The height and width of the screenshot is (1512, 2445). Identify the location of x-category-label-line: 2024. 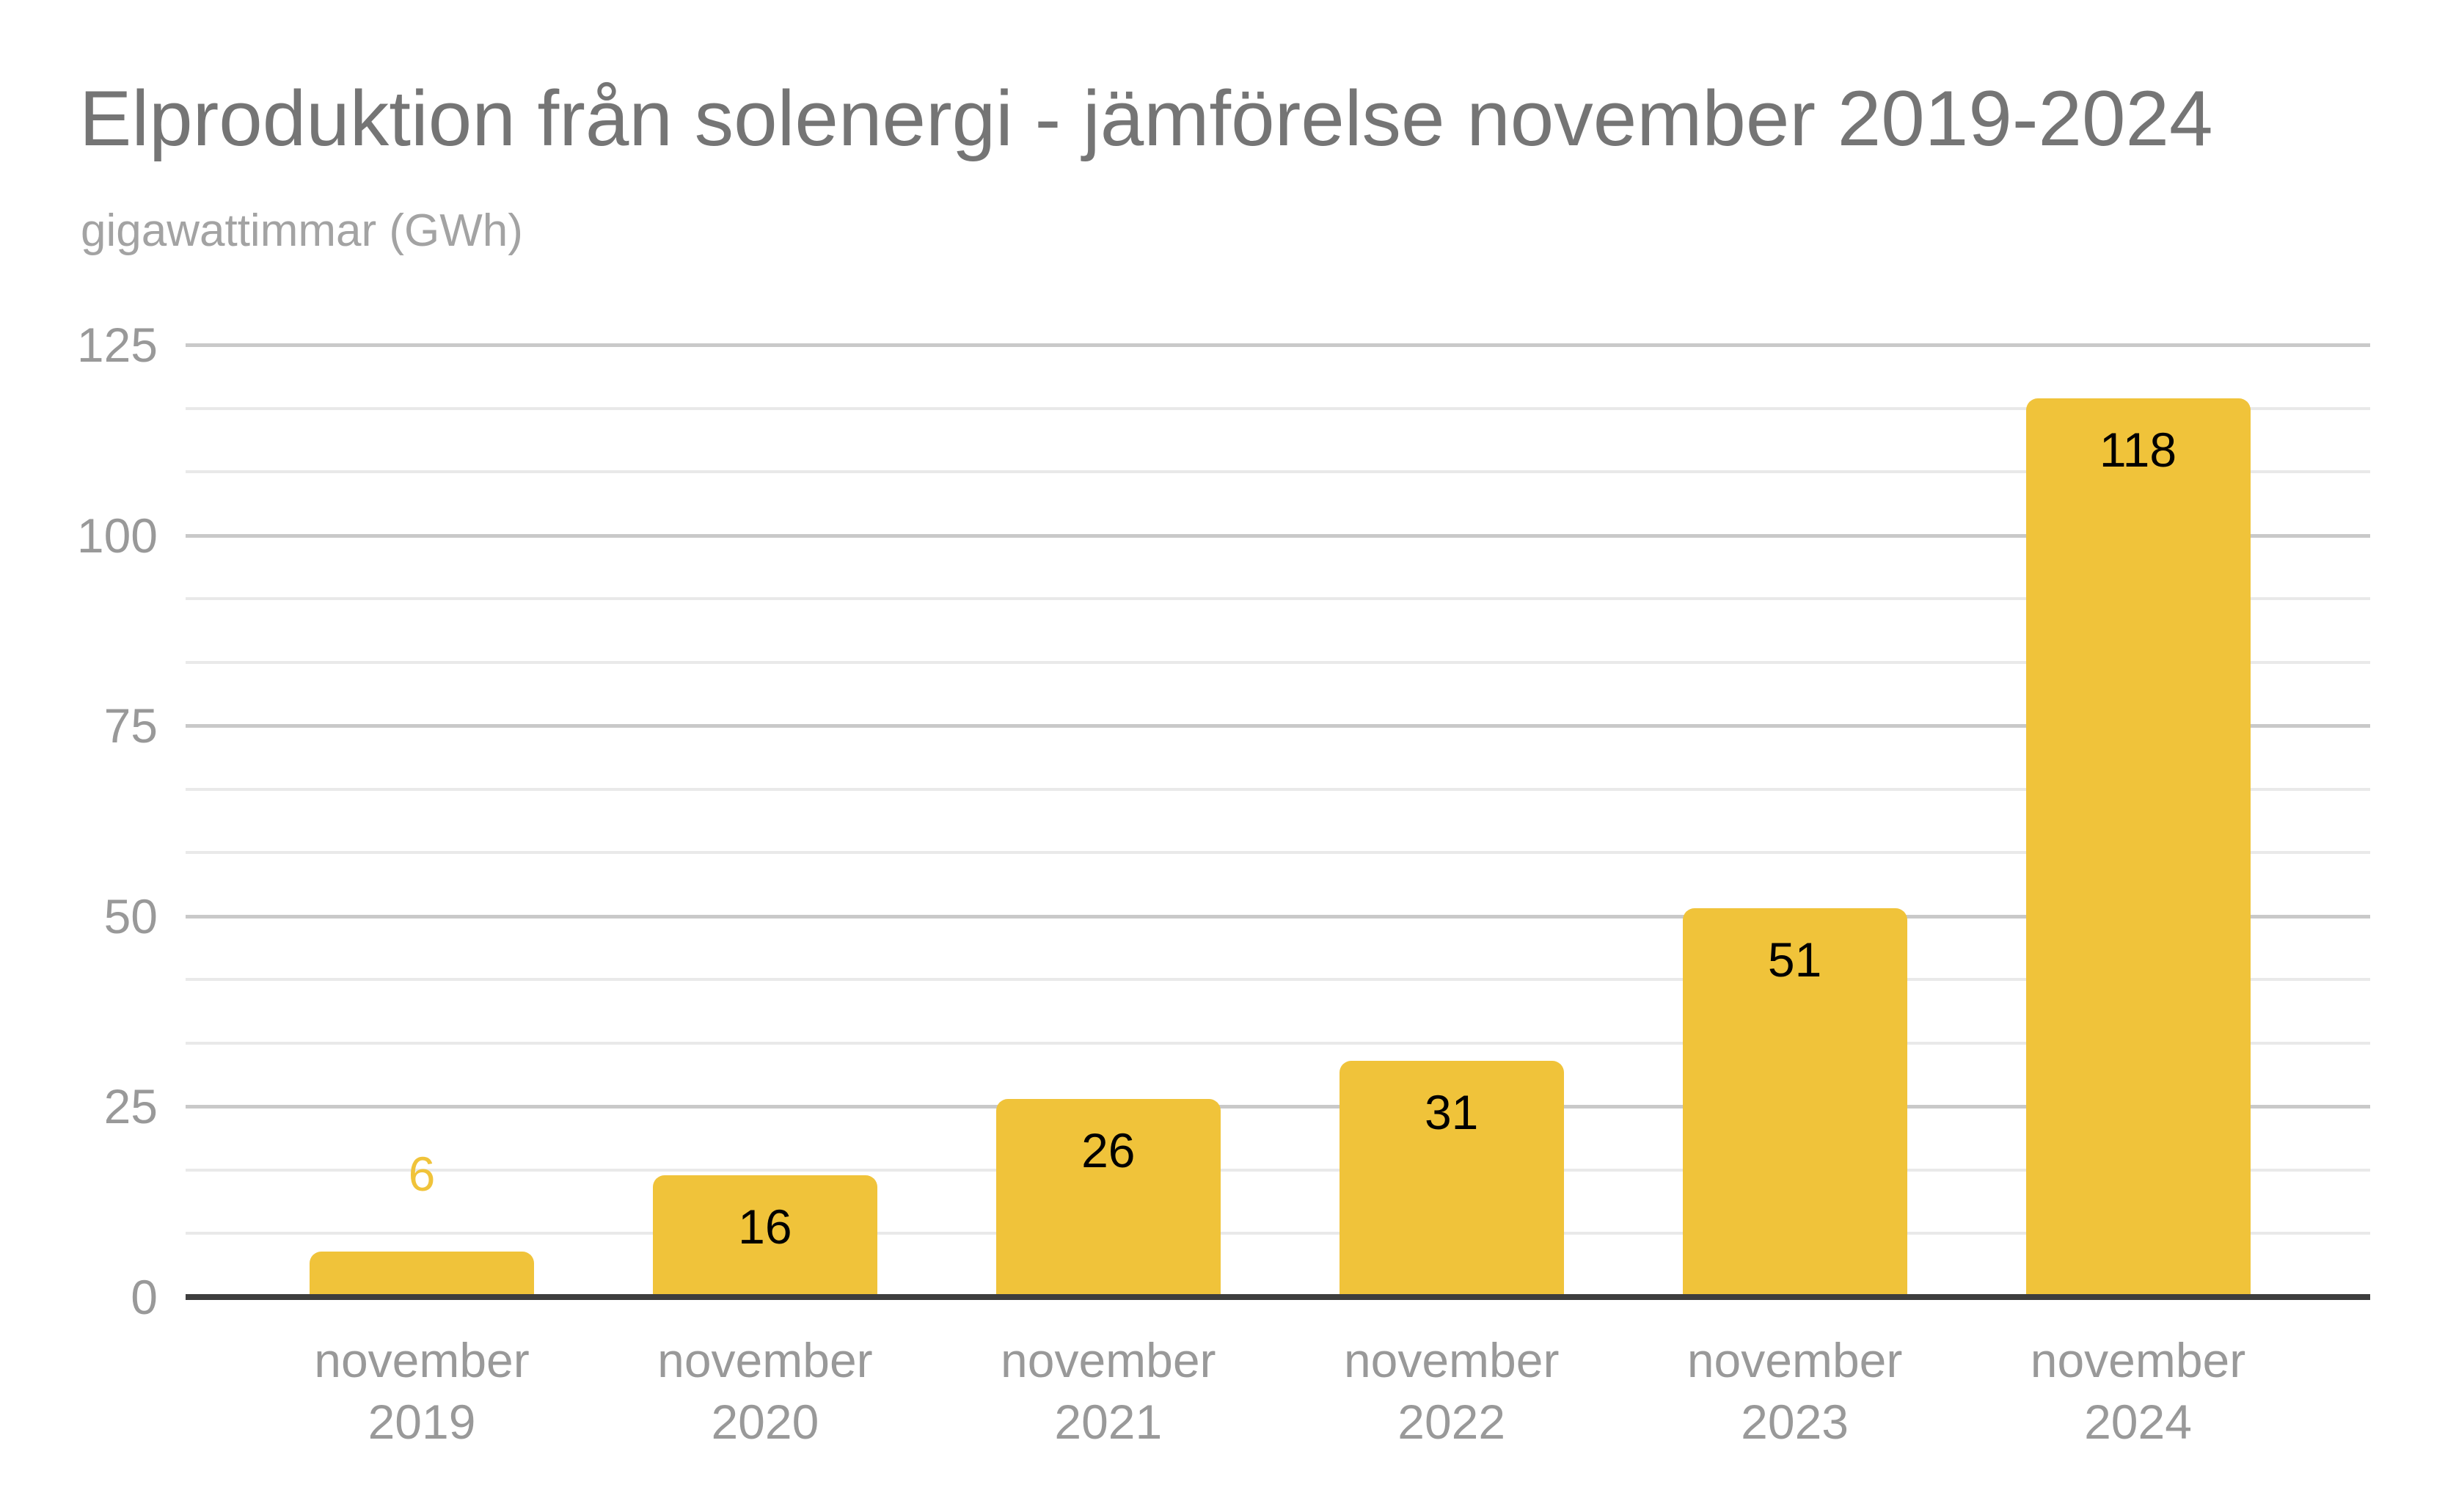
(2138, 1422).